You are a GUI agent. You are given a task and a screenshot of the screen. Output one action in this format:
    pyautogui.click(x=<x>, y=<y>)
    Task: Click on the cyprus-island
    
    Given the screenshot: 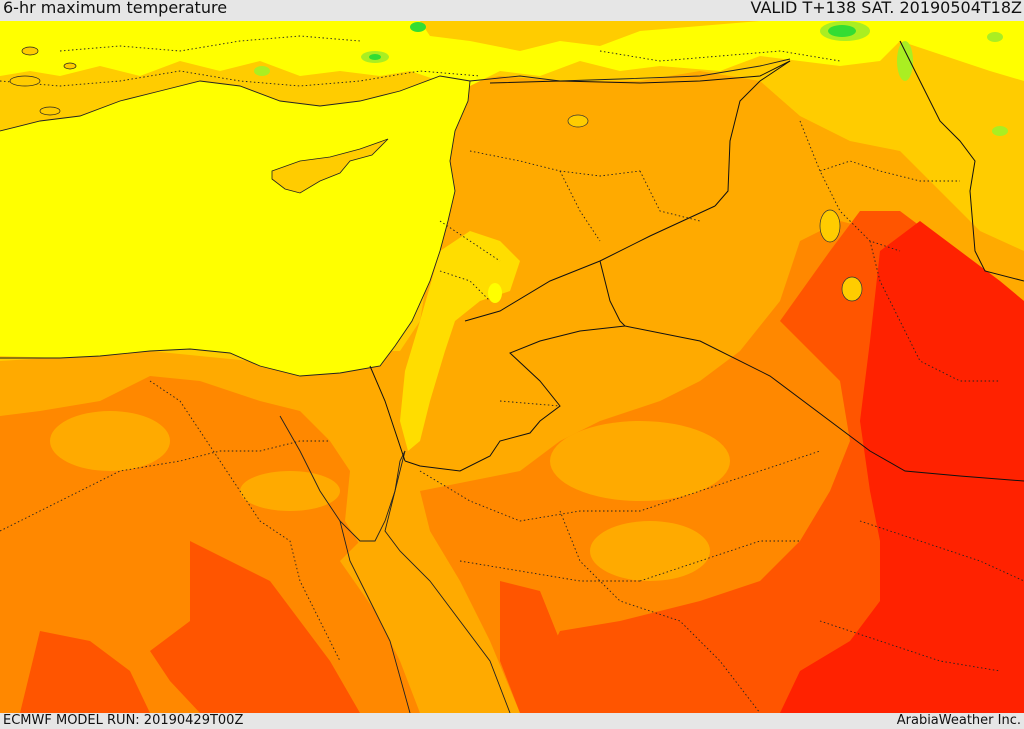 What is the action you would take?
    pyautogui.click(x=330, y=166)
    